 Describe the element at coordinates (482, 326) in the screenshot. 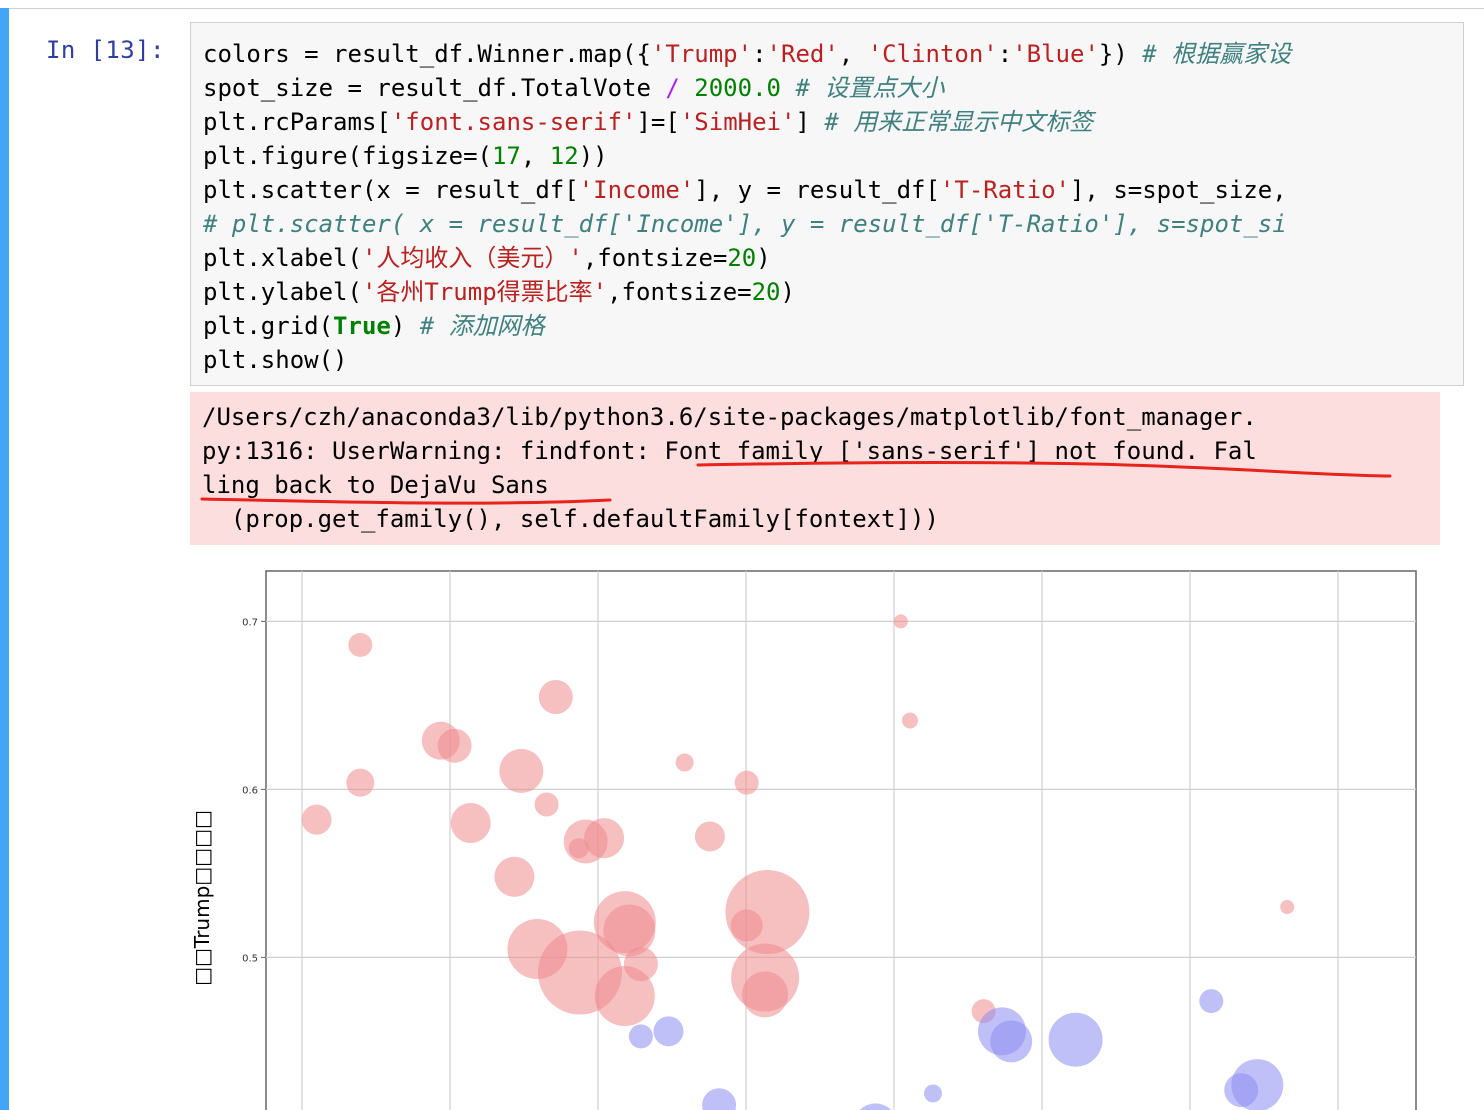

I see `code-token: # 添加网格` at that location.